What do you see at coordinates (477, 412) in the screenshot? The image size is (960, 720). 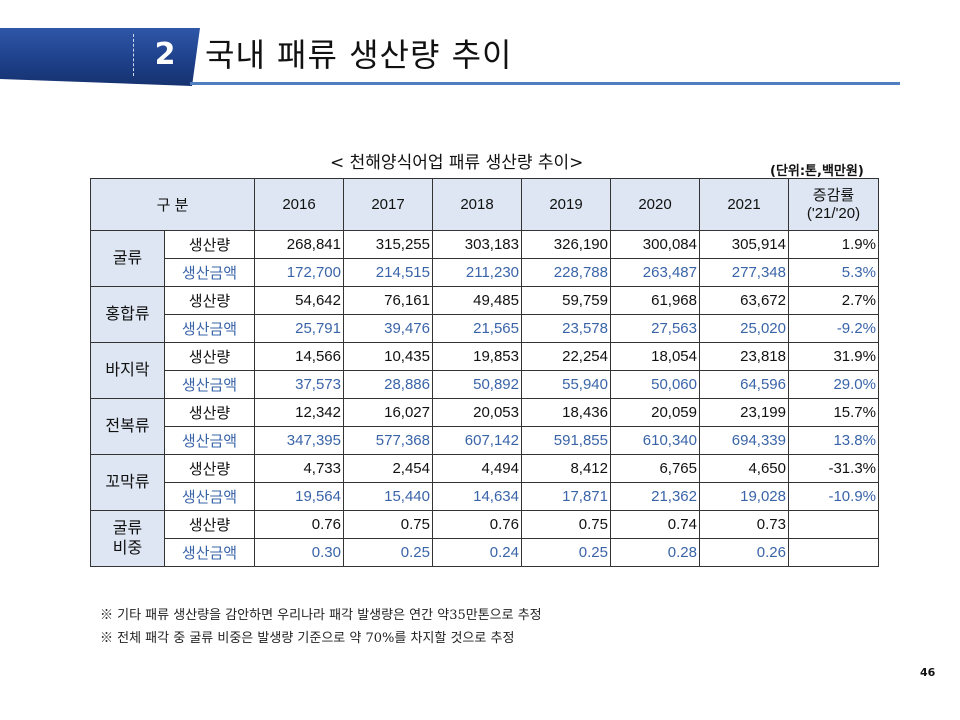 I see `value-cell: 20,053` at bounding box center [477, 412].